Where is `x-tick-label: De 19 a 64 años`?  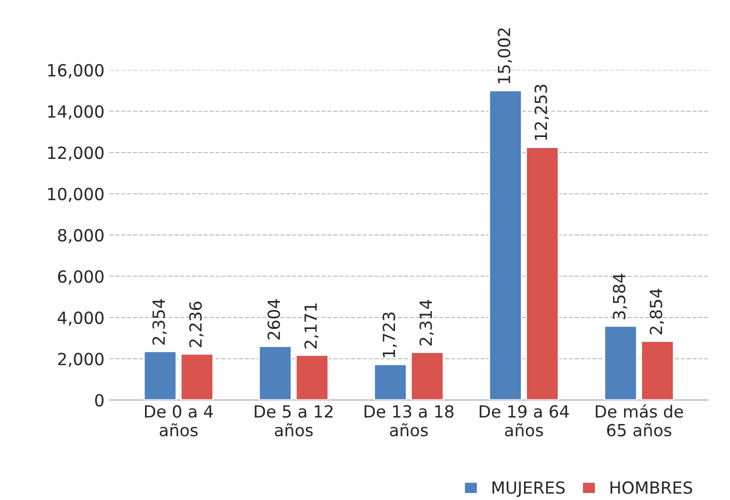
x-tick-label: De 19 a 64 años is located at coordinates (524, 420).